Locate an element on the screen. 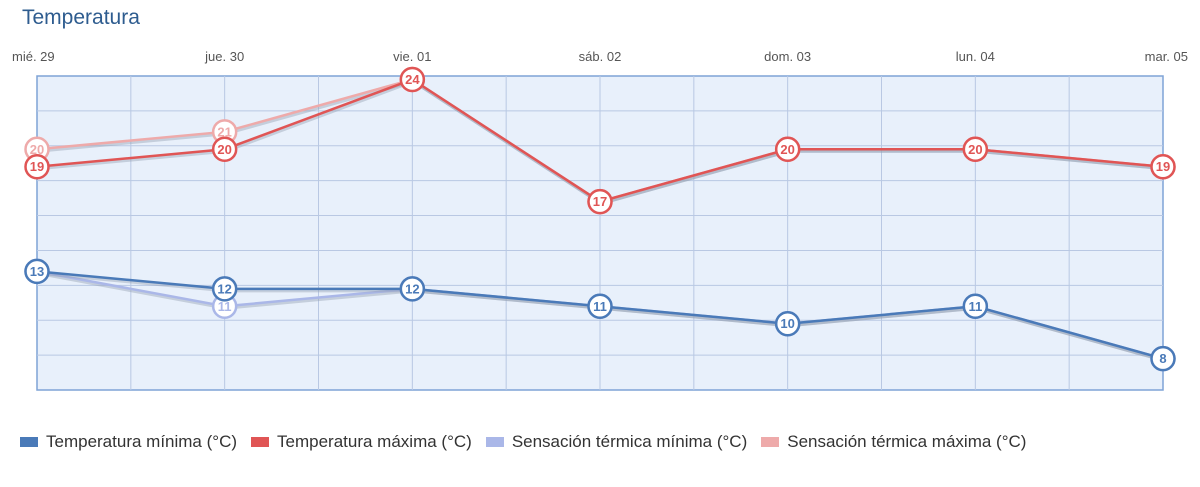 The height and width of the screenshot is (487, 1200). data-label: 24 is located at coordinates (412, 79).